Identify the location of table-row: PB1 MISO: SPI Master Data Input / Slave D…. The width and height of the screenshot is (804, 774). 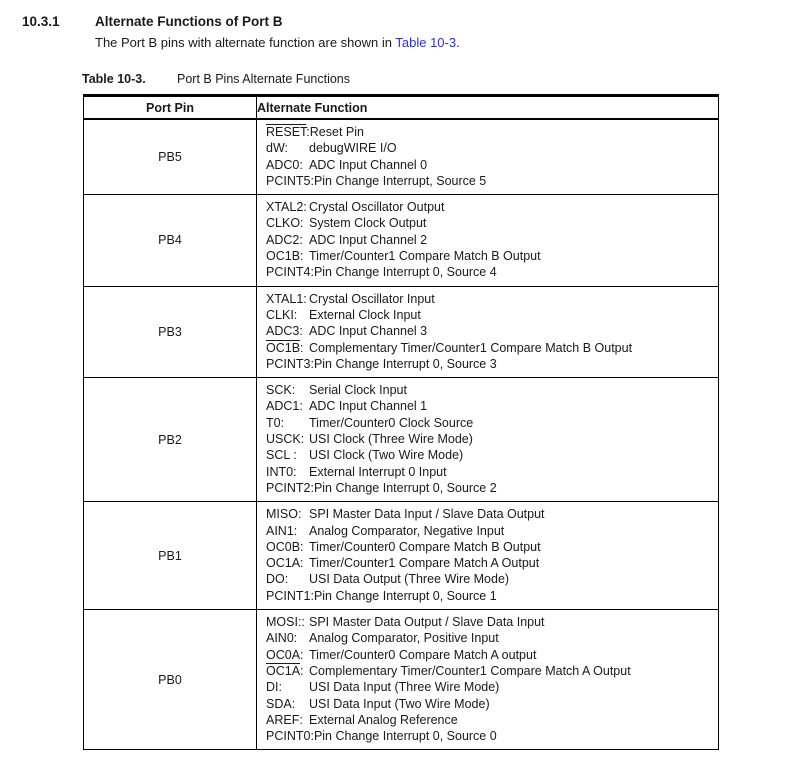
(401, 556).